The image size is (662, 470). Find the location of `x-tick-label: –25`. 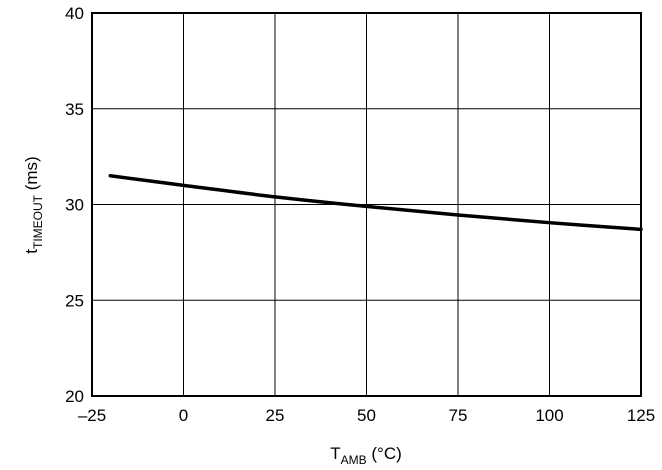

x-tick-label: –25 is located at coordinates (92, 415).